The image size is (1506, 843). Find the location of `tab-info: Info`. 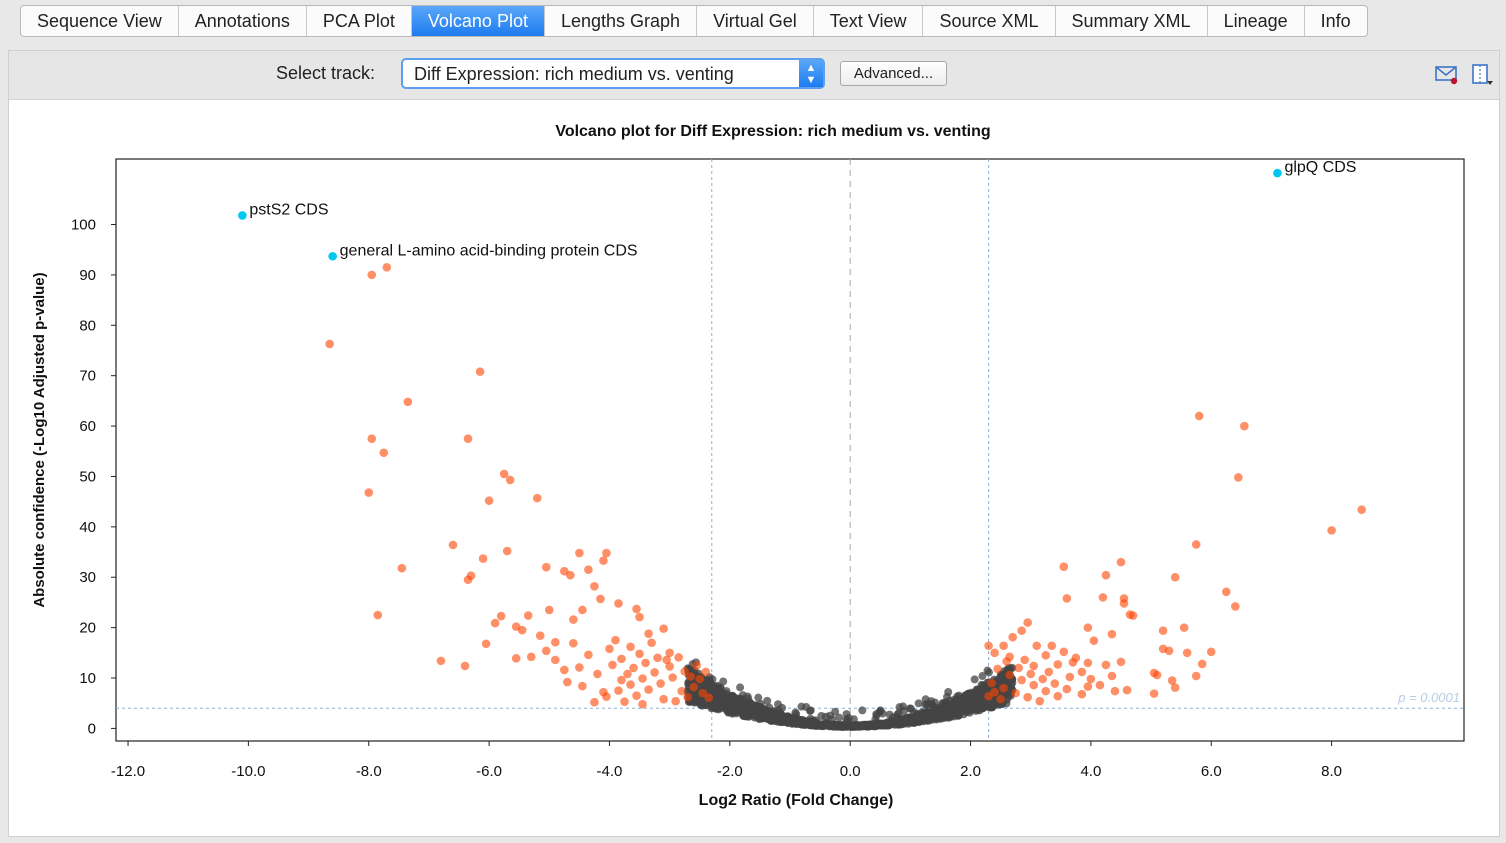

tab-info: Info is located at coordinates (1335, 21).